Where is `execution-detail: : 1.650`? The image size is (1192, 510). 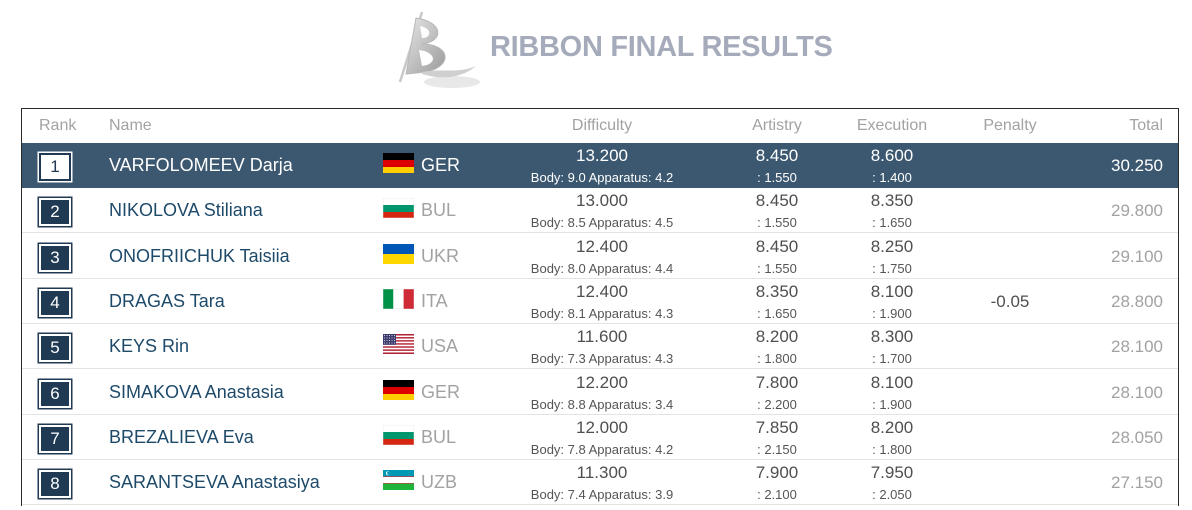 execution-detail: : 1.650 is located at coordinates (892, 223).